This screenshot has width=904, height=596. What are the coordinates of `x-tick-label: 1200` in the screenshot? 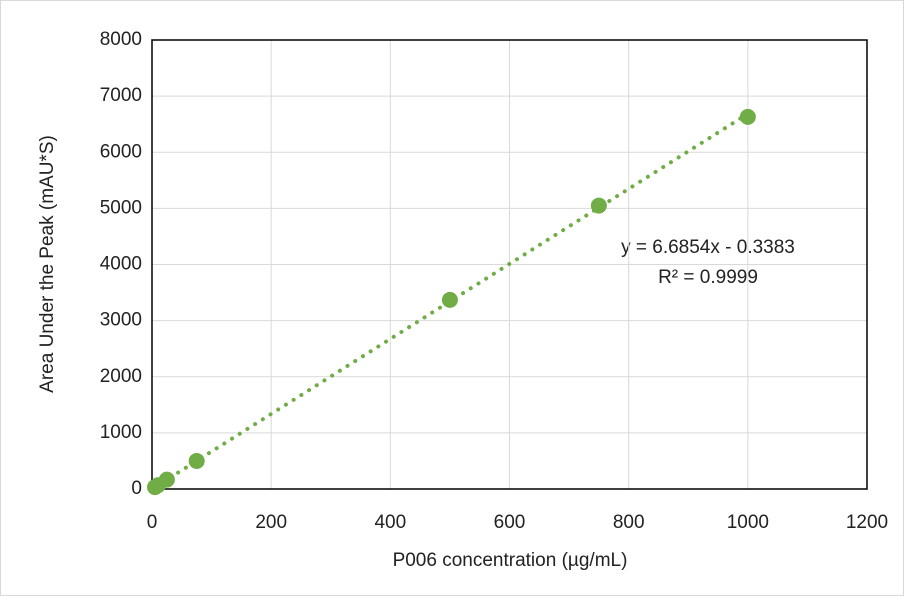 It's located at (867, 522).